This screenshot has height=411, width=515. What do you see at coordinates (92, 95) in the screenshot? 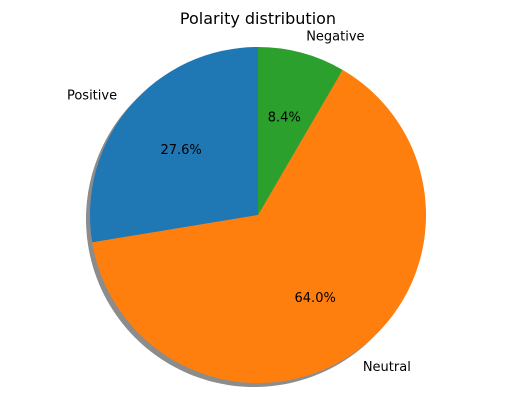
I see `slice-label-positive: Positive` at bounding box center [92, 95].